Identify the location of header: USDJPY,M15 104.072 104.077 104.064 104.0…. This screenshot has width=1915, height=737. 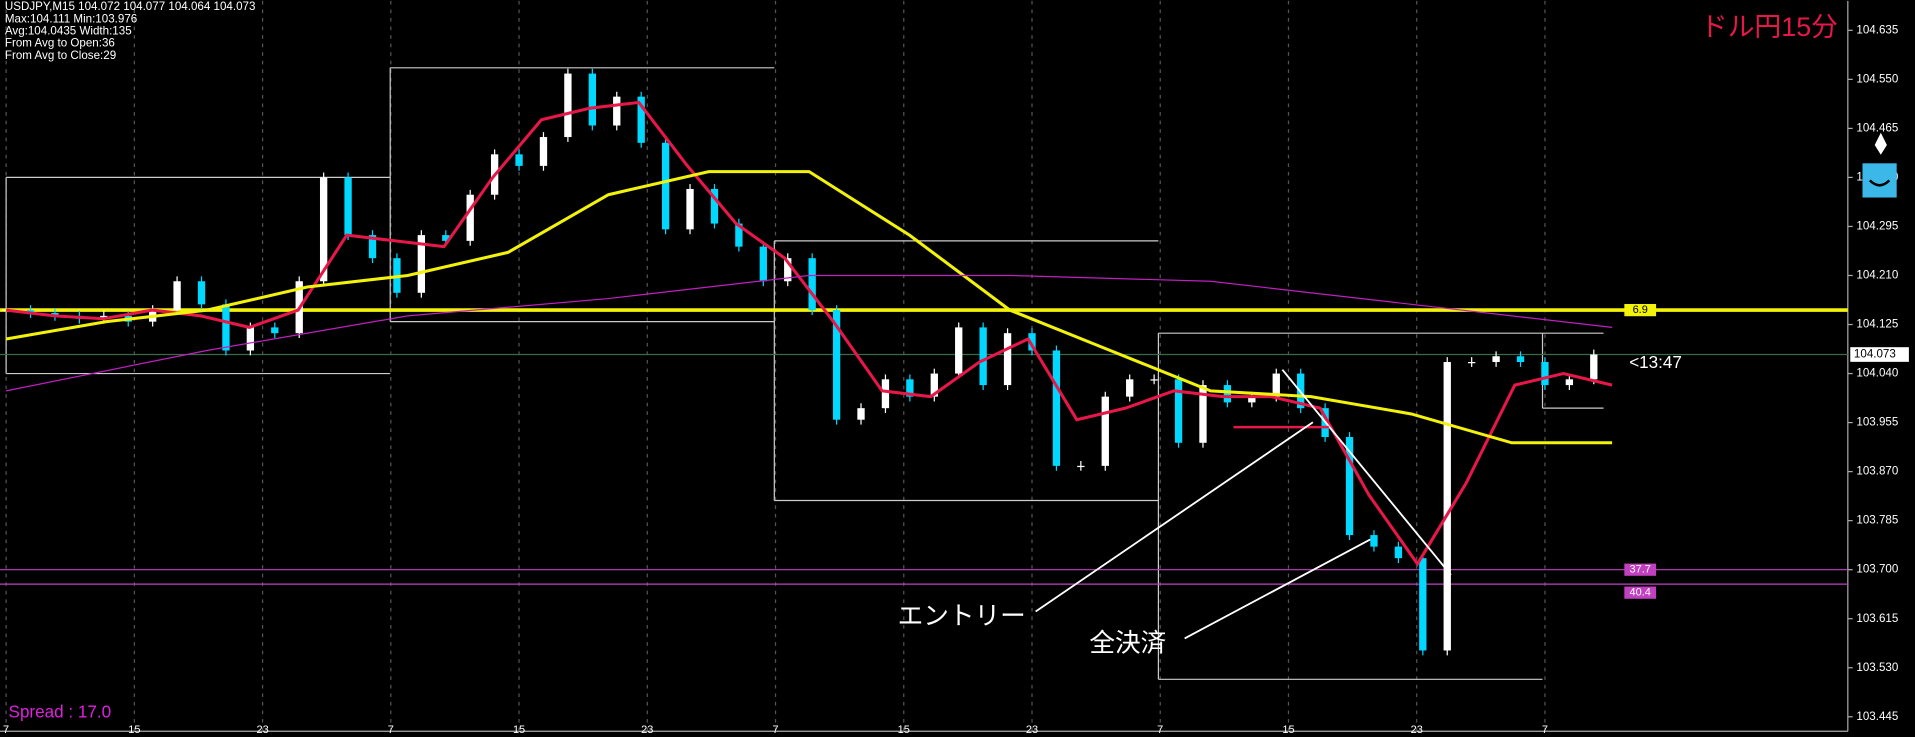
(130, 31).